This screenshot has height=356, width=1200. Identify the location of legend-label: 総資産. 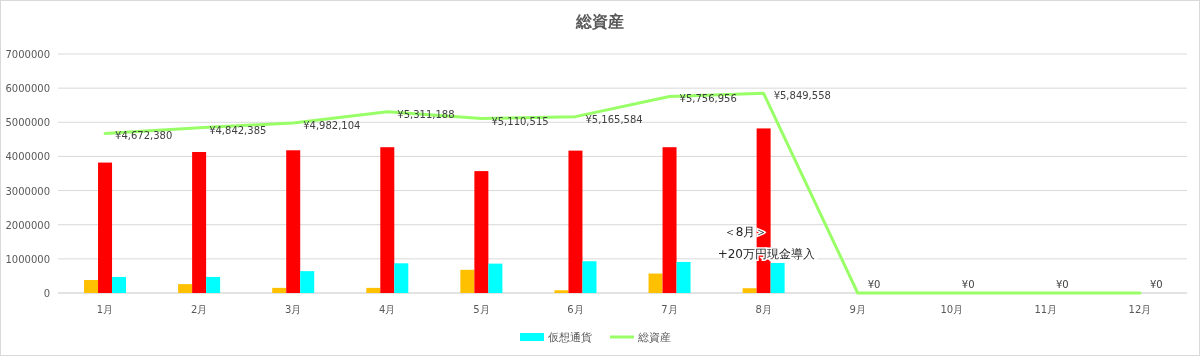
(654, 337).